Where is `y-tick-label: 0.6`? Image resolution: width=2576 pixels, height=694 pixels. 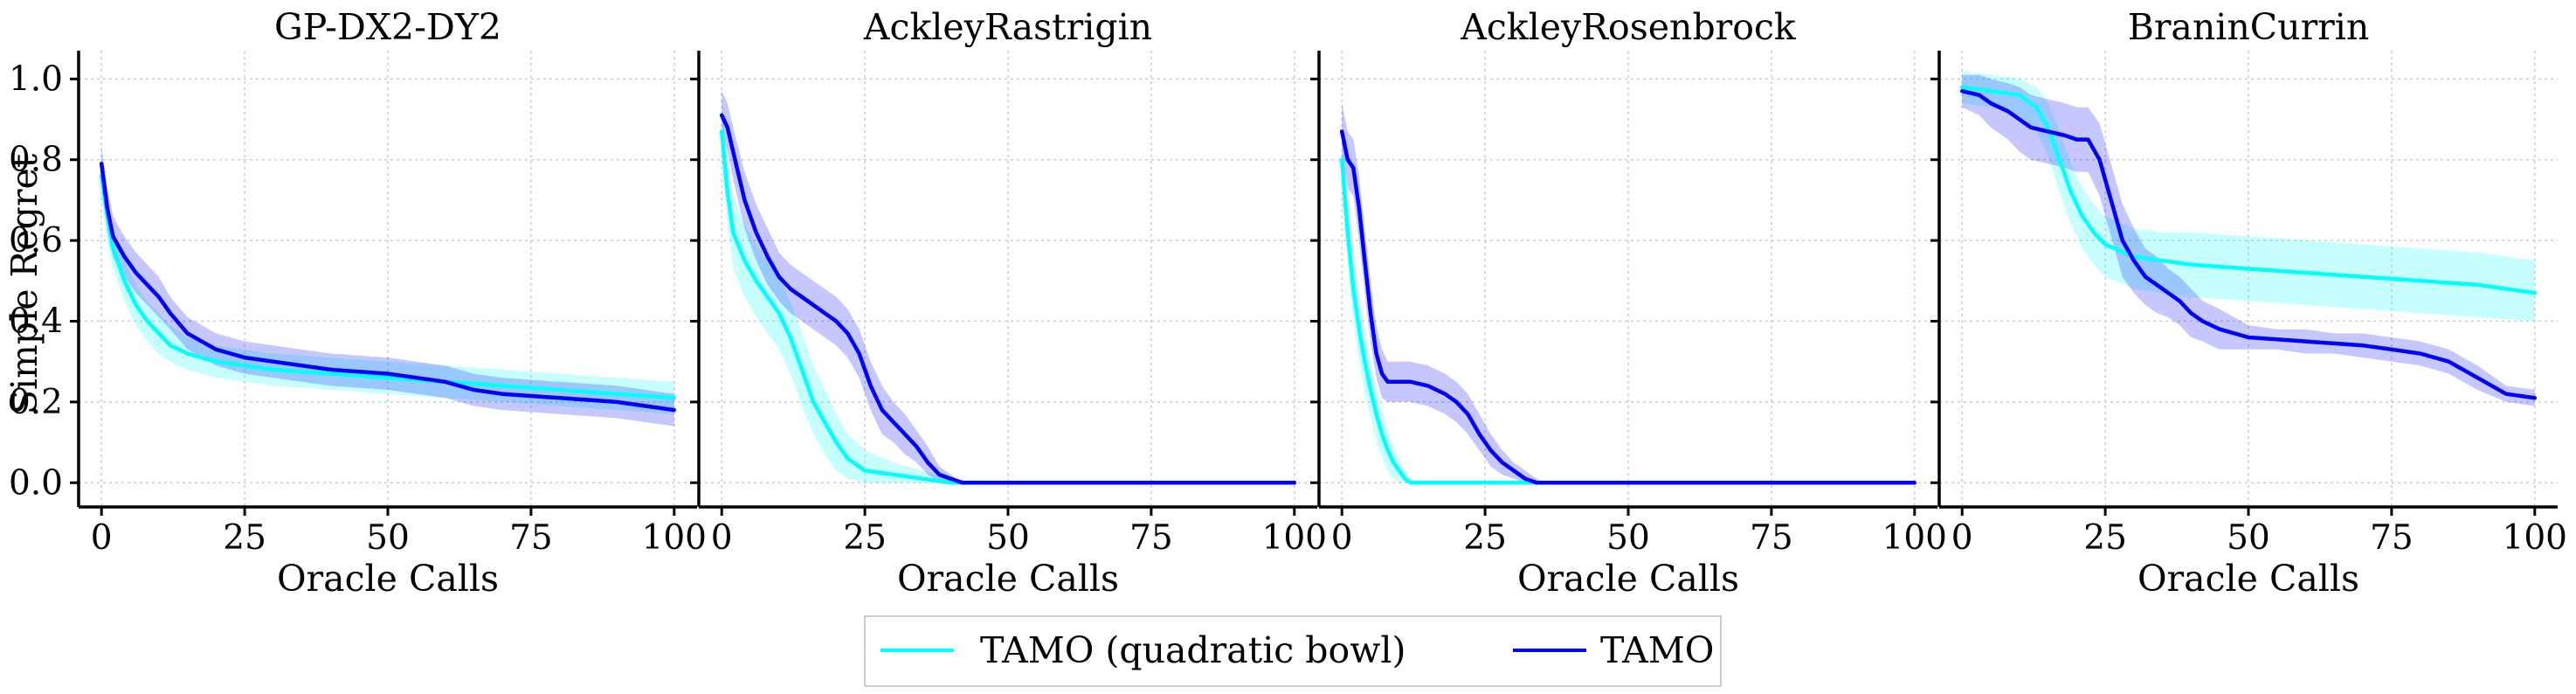
y-tick-label: 0.6 is located at coordinates (36, 241).